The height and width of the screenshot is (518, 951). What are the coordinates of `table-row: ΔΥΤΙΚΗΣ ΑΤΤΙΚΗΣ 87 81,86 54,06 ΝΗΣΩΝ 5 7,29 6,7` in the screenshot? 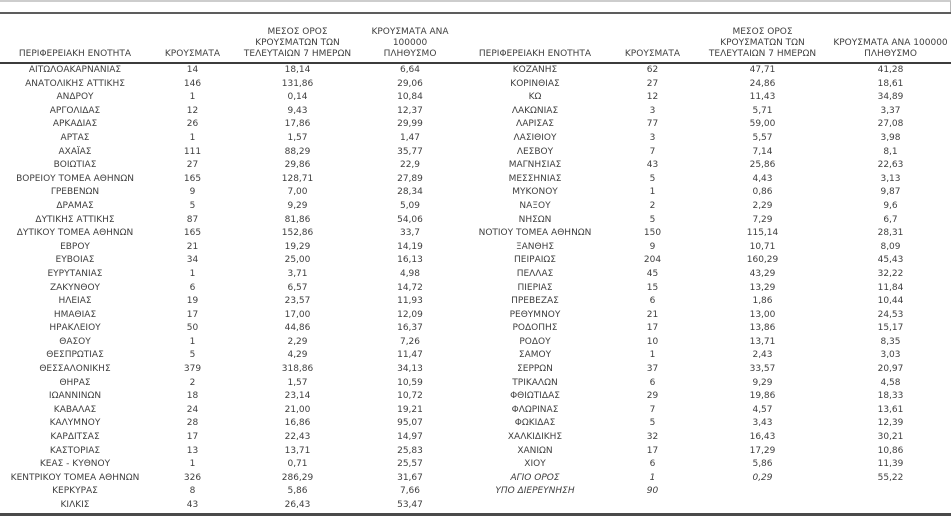 It's located at (475, 221).